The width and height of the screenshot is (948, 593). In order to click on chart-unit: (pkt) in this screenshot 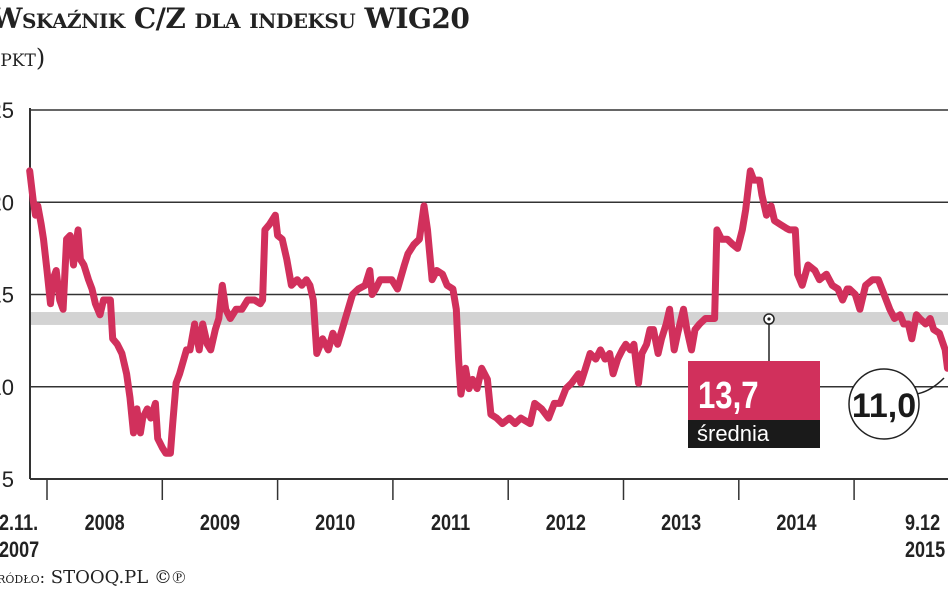, I will do `click(23, 58)`.